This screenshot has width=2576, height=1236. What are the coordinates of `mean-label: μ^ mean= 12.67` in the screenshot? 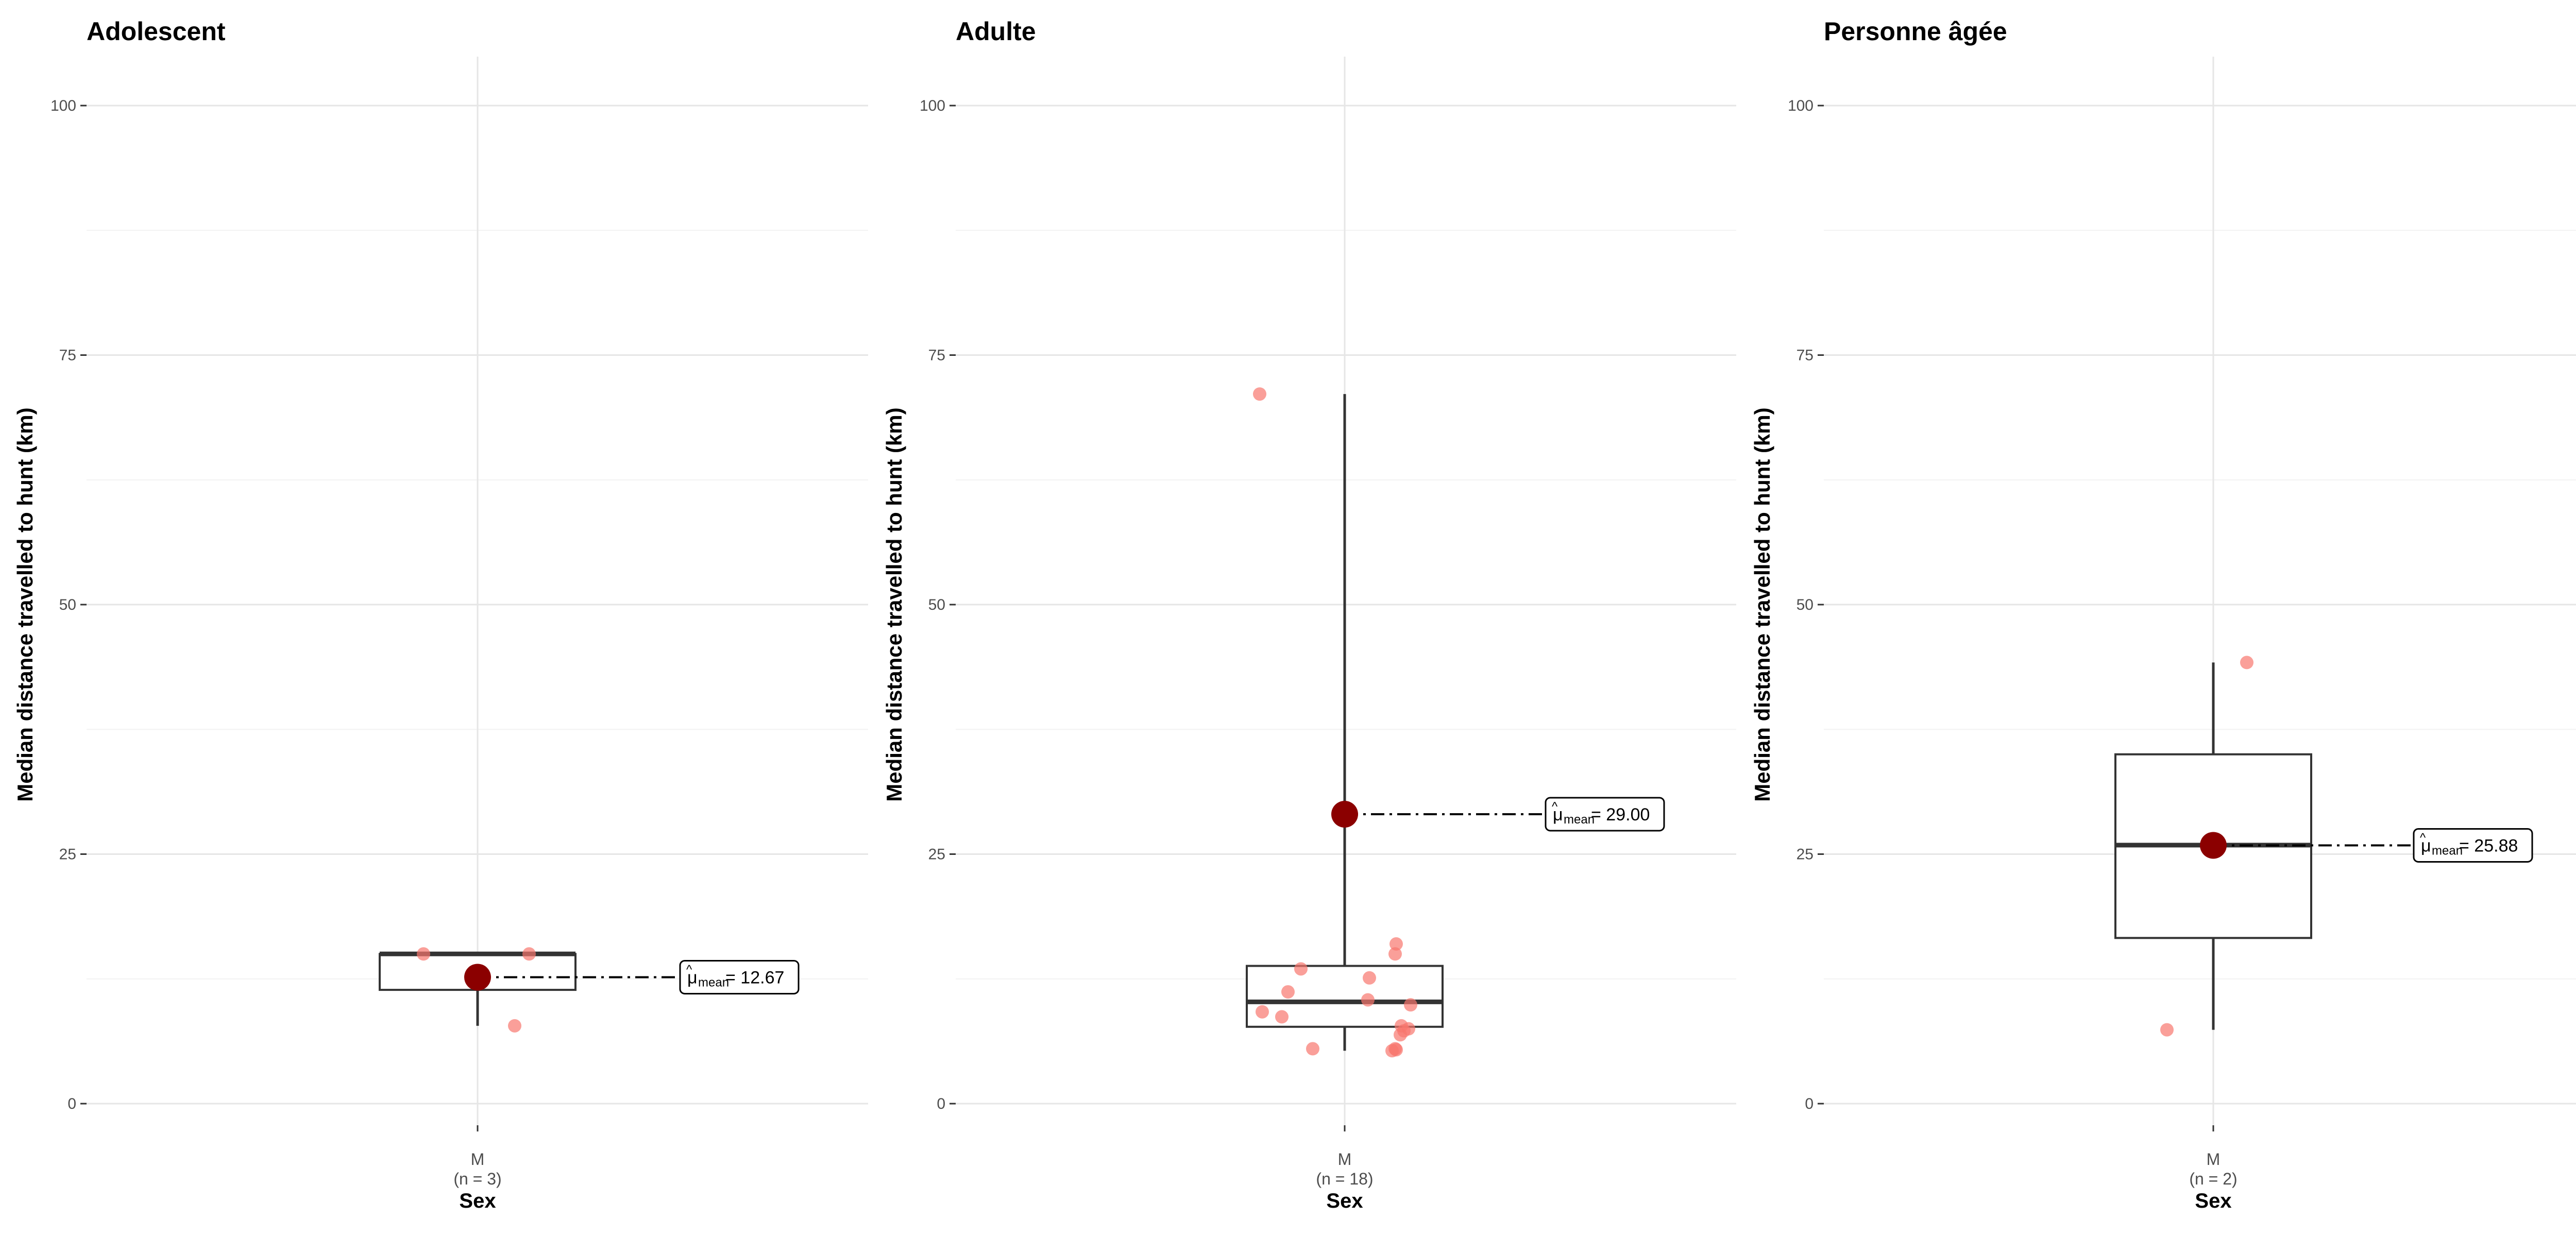 It's located at (739, 976).